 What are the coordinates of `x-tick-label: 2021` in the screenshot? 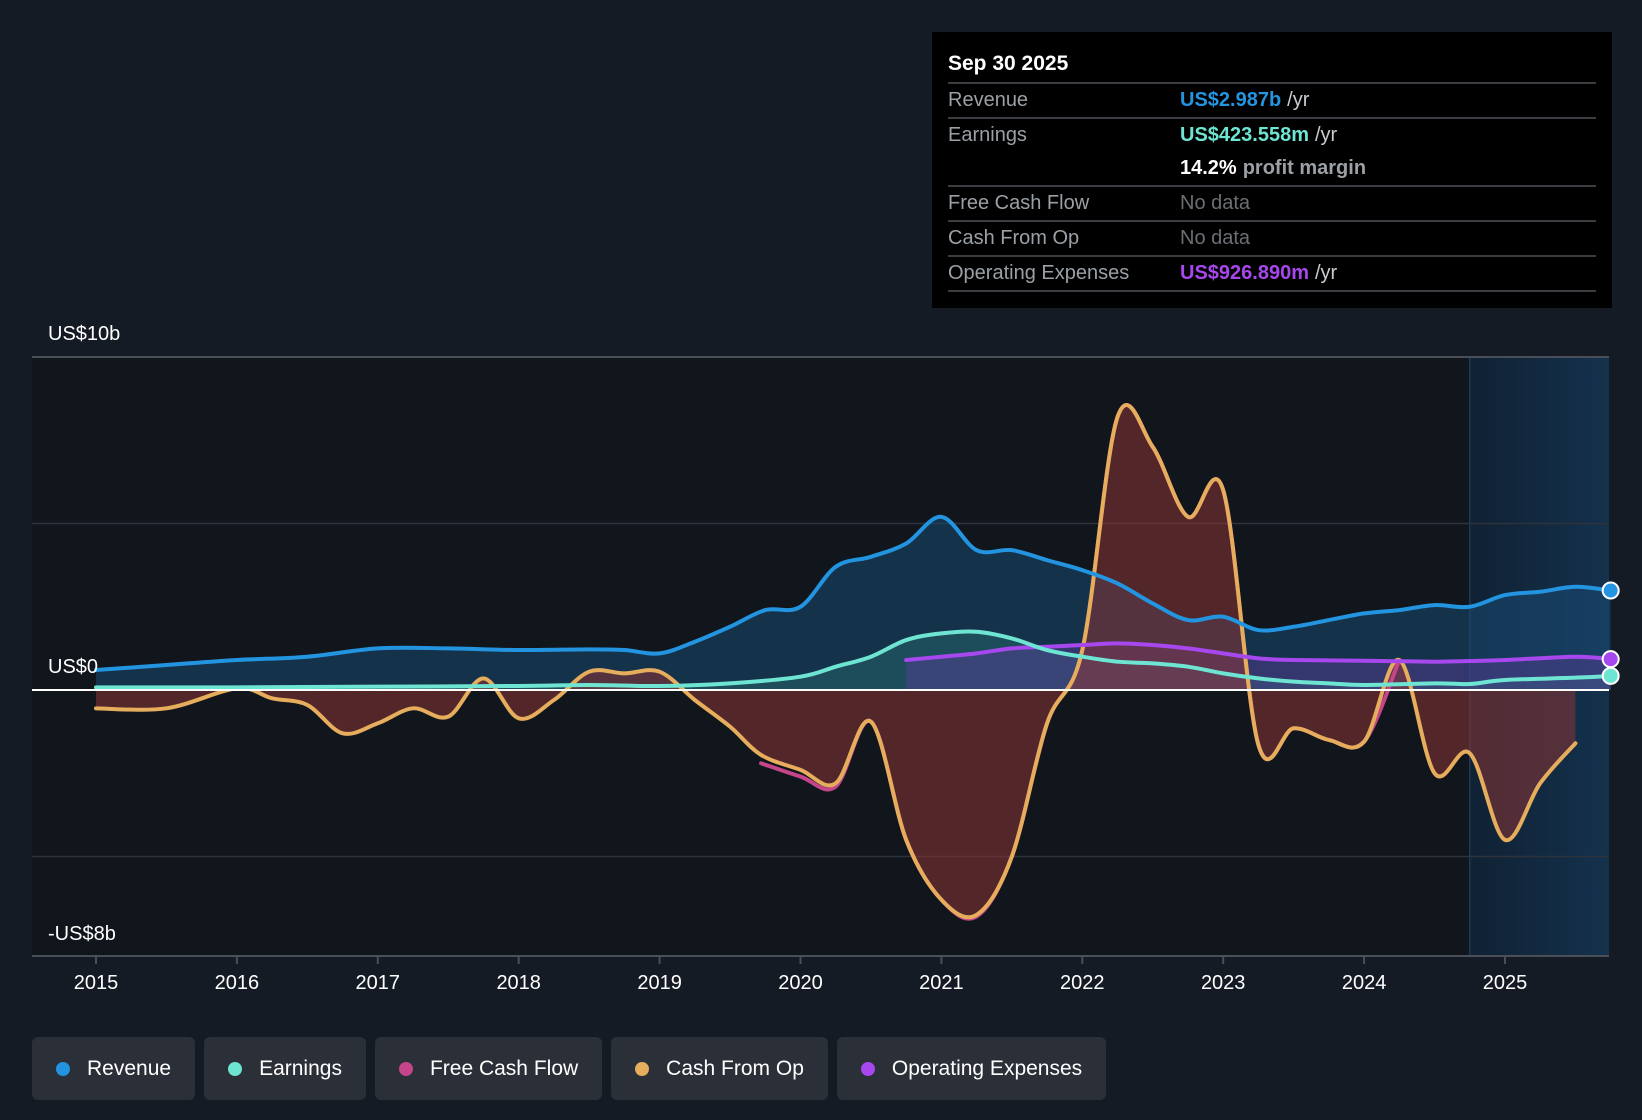 It's located at (941, 983).